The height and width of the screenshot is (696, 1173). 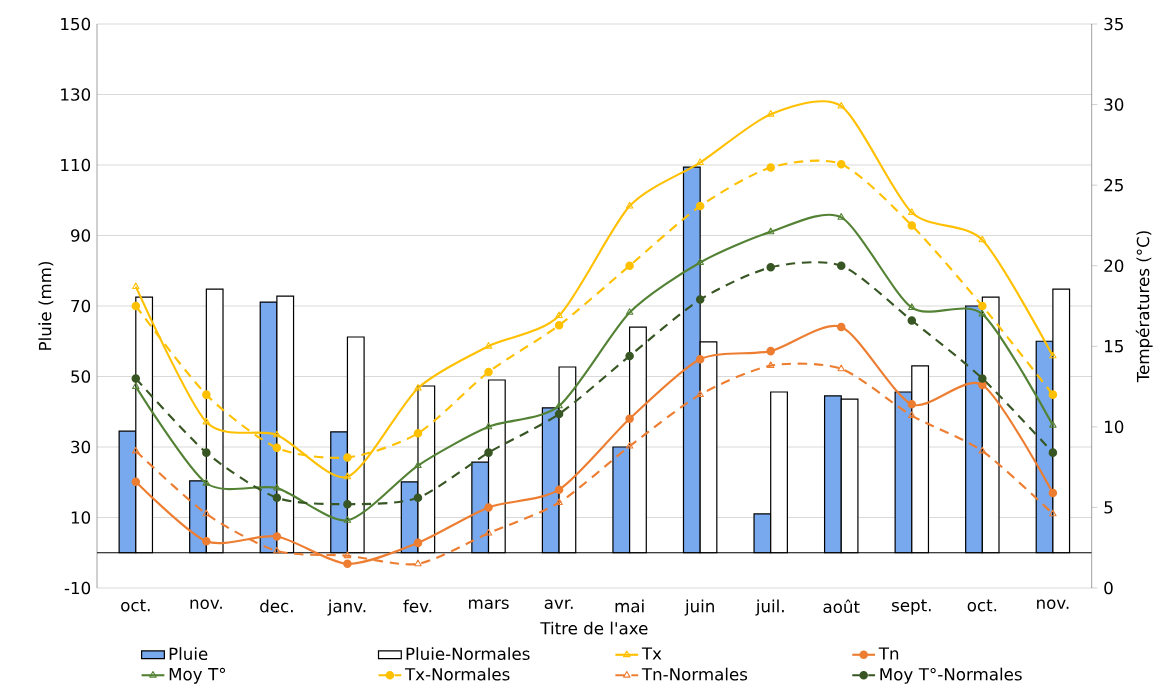 I want to click on y-tick-label: 110, so click(x=76, y=165).